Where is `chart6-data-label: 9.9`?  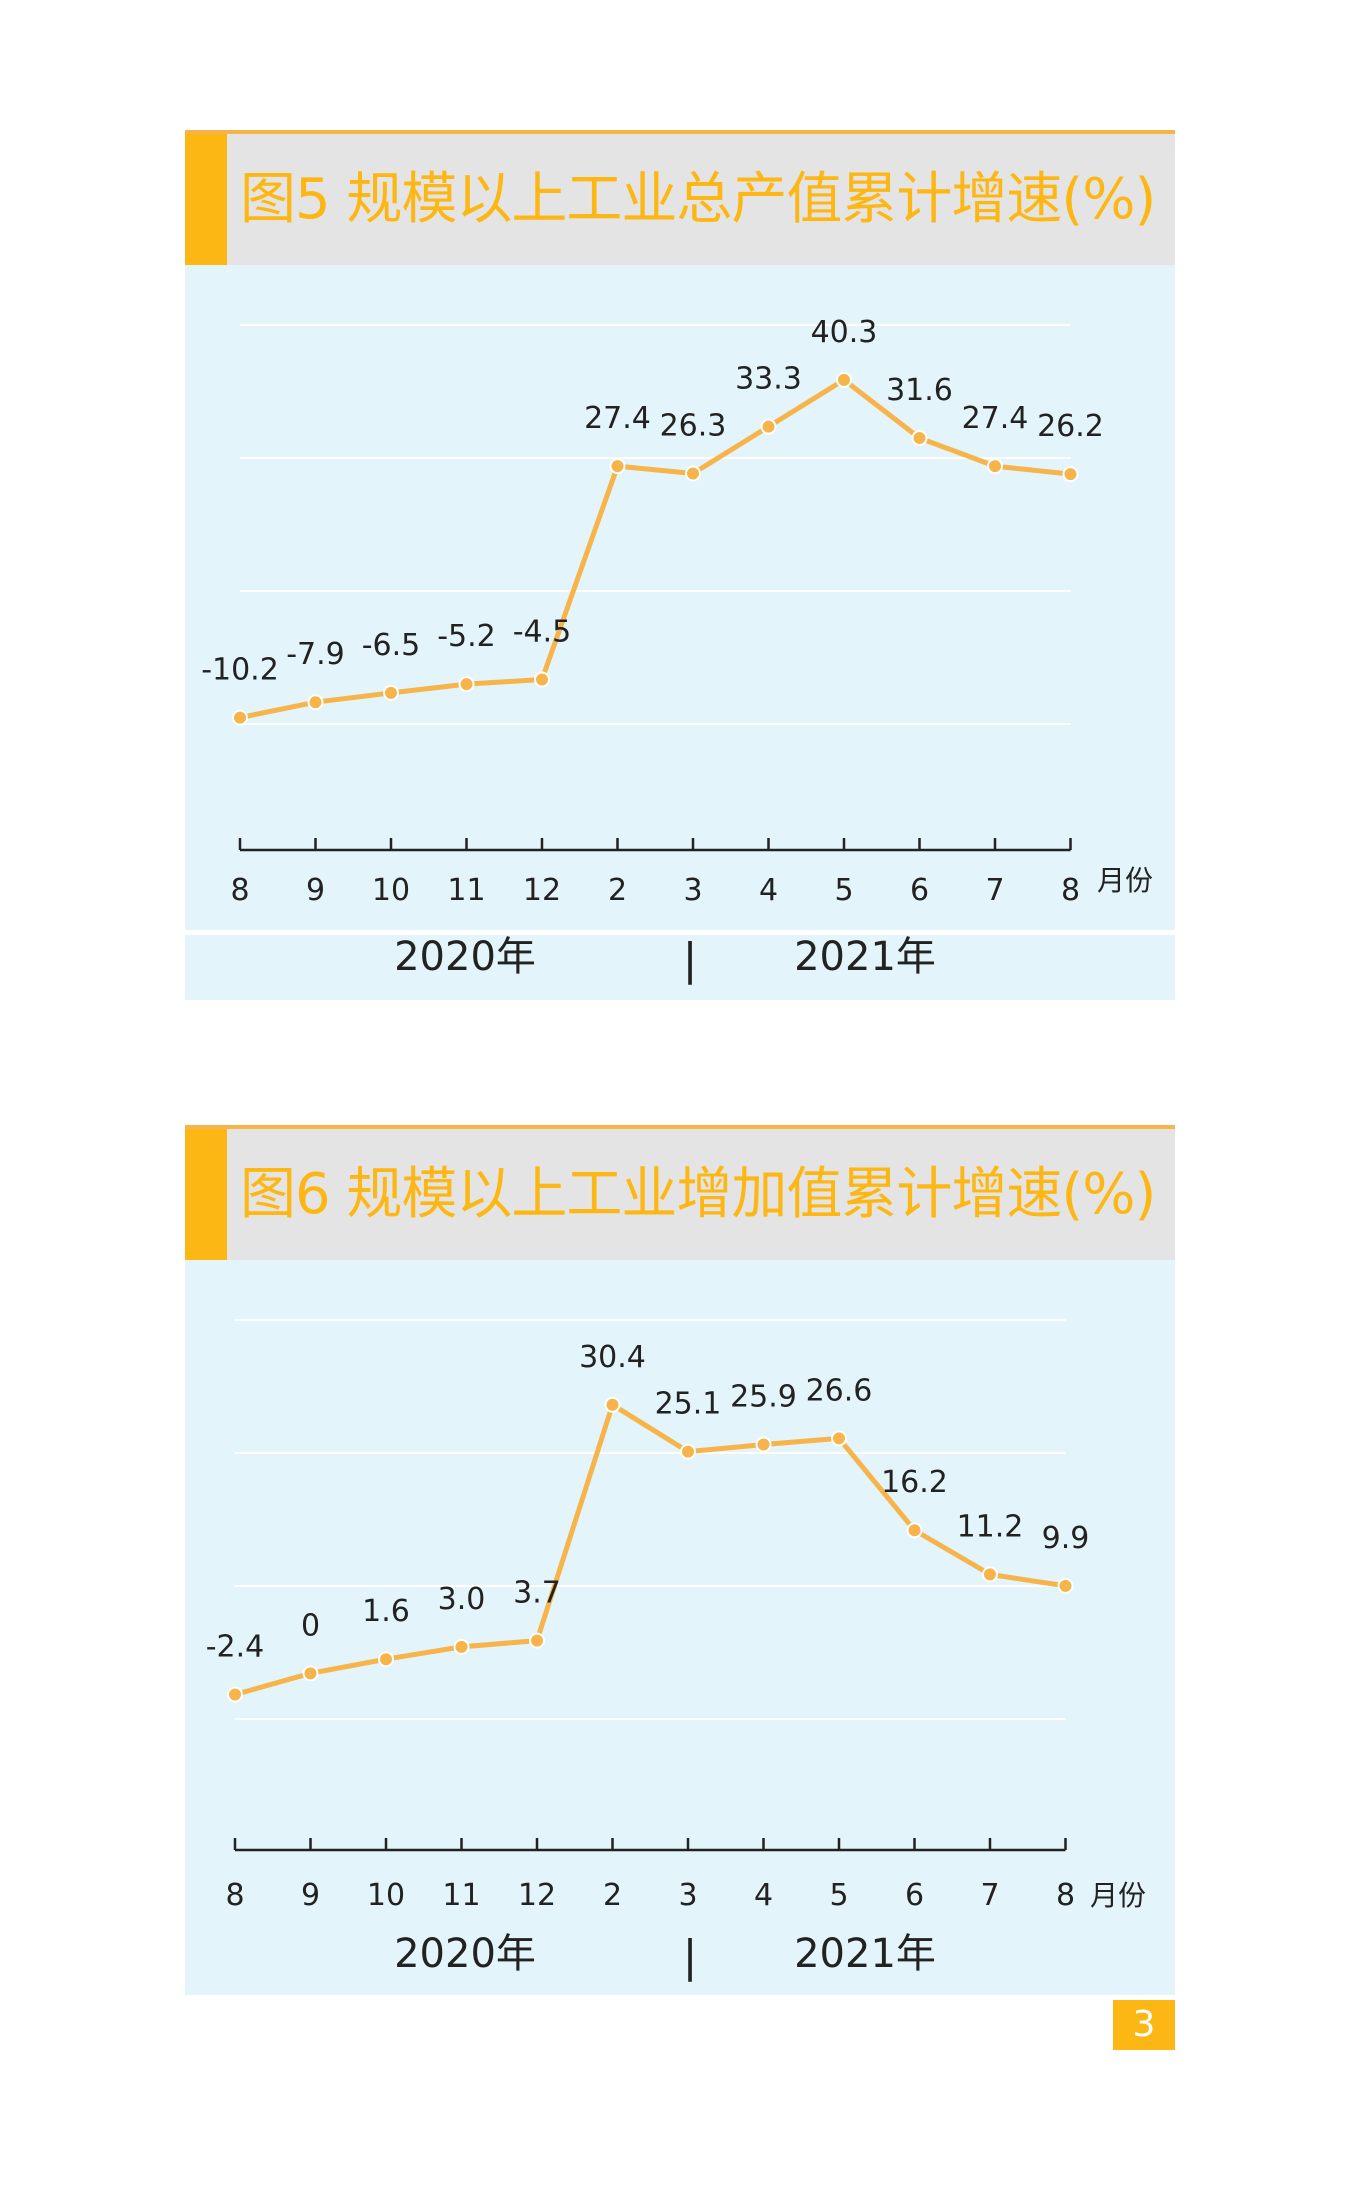
chart6-data-label: 9.9 is located at coordinates (1066, 1538).